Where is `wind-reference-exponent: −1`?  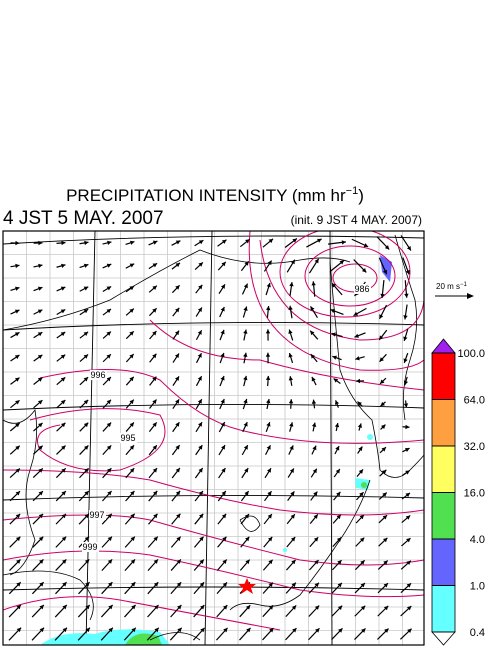
wind-reference-exponent: −1 is located at coordinates (464, 285).